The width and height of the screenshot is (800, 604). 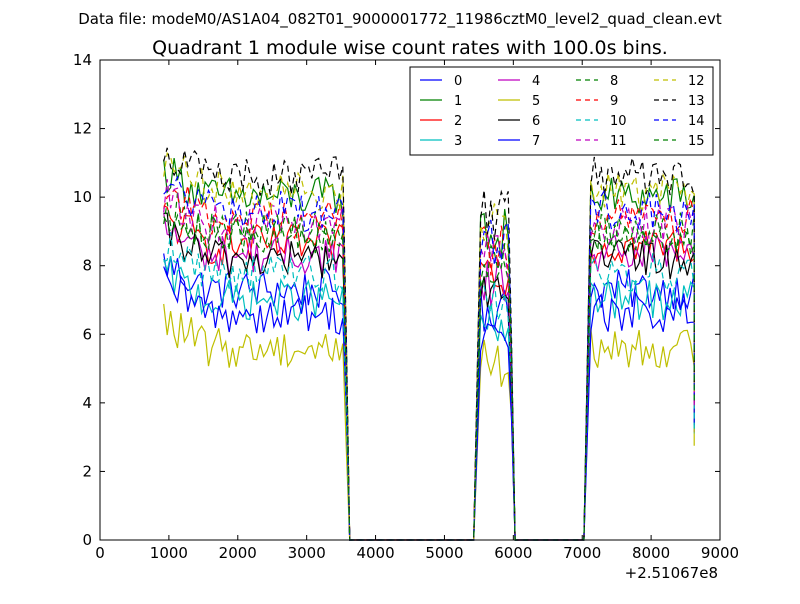 What do you see at coordinates (87, 471) in the screenshot?
I see `y-tick-label: 2` at bounding box center [87, 471].